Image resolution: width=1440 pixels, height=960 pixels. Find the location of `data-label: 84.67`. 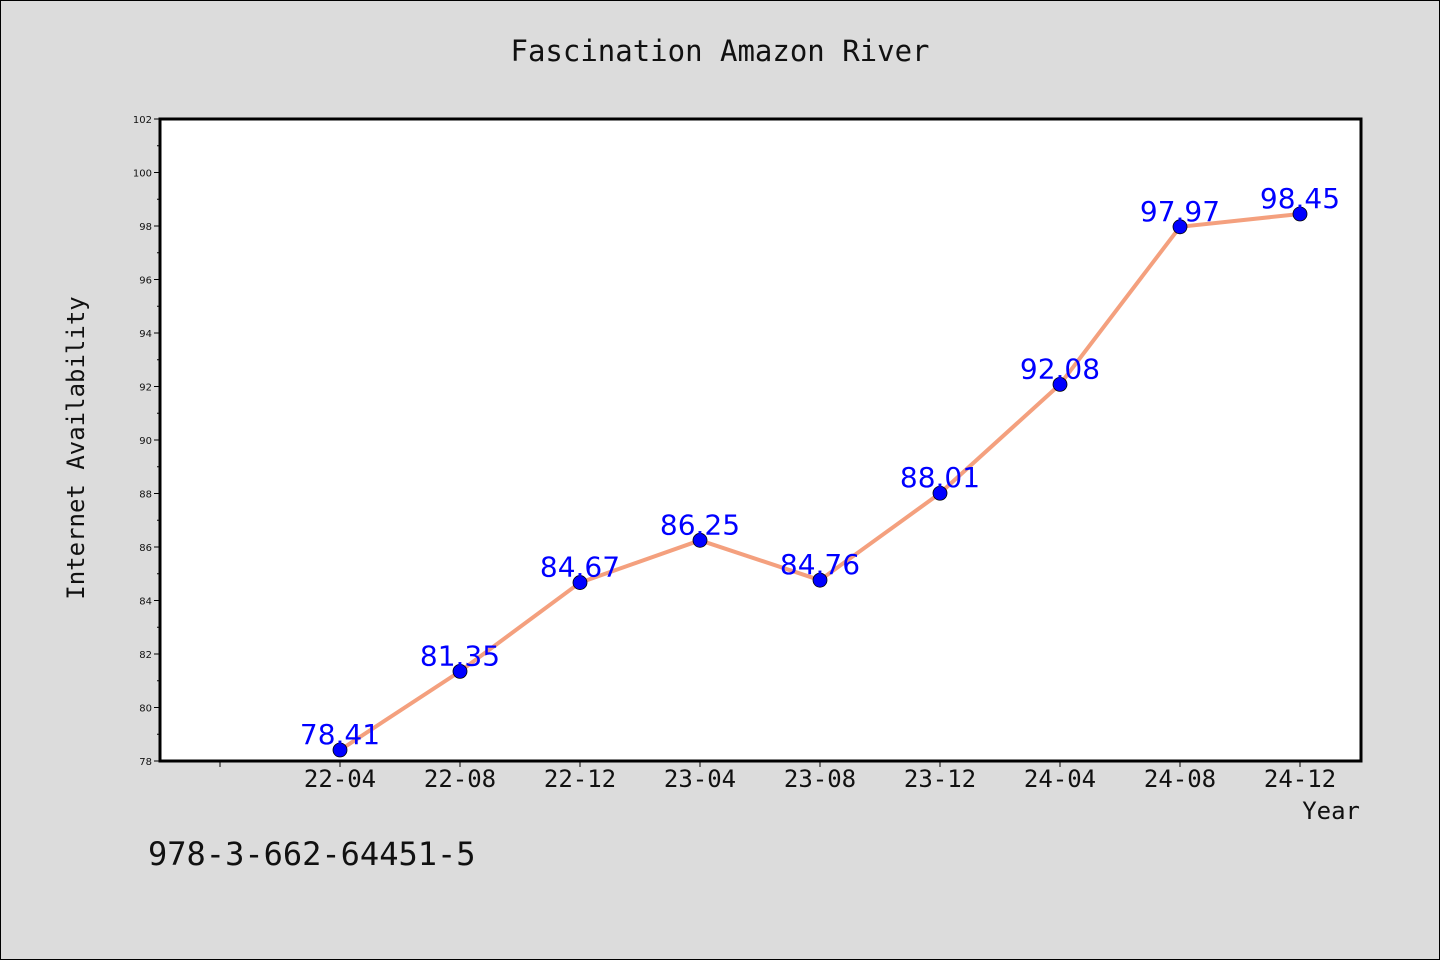

data-label: 84.67 is located at coordinates (580, 567).